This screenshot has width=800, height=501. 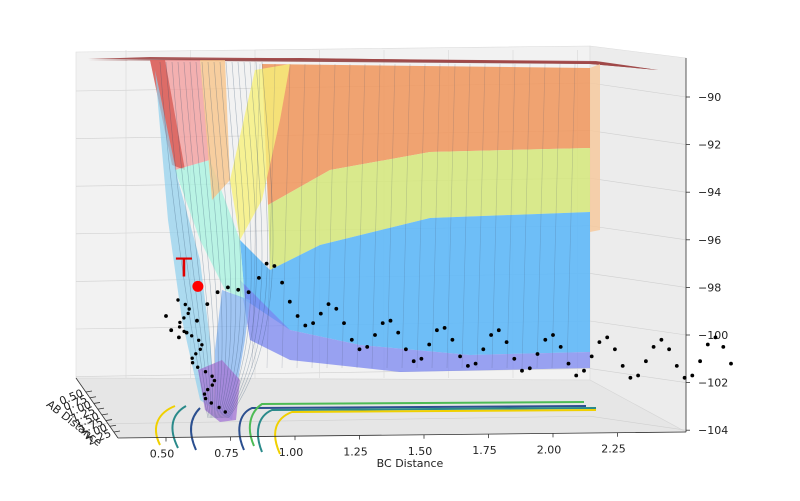 I want to click on x-axis-label: BC Distance, so click(x=410, y=463).